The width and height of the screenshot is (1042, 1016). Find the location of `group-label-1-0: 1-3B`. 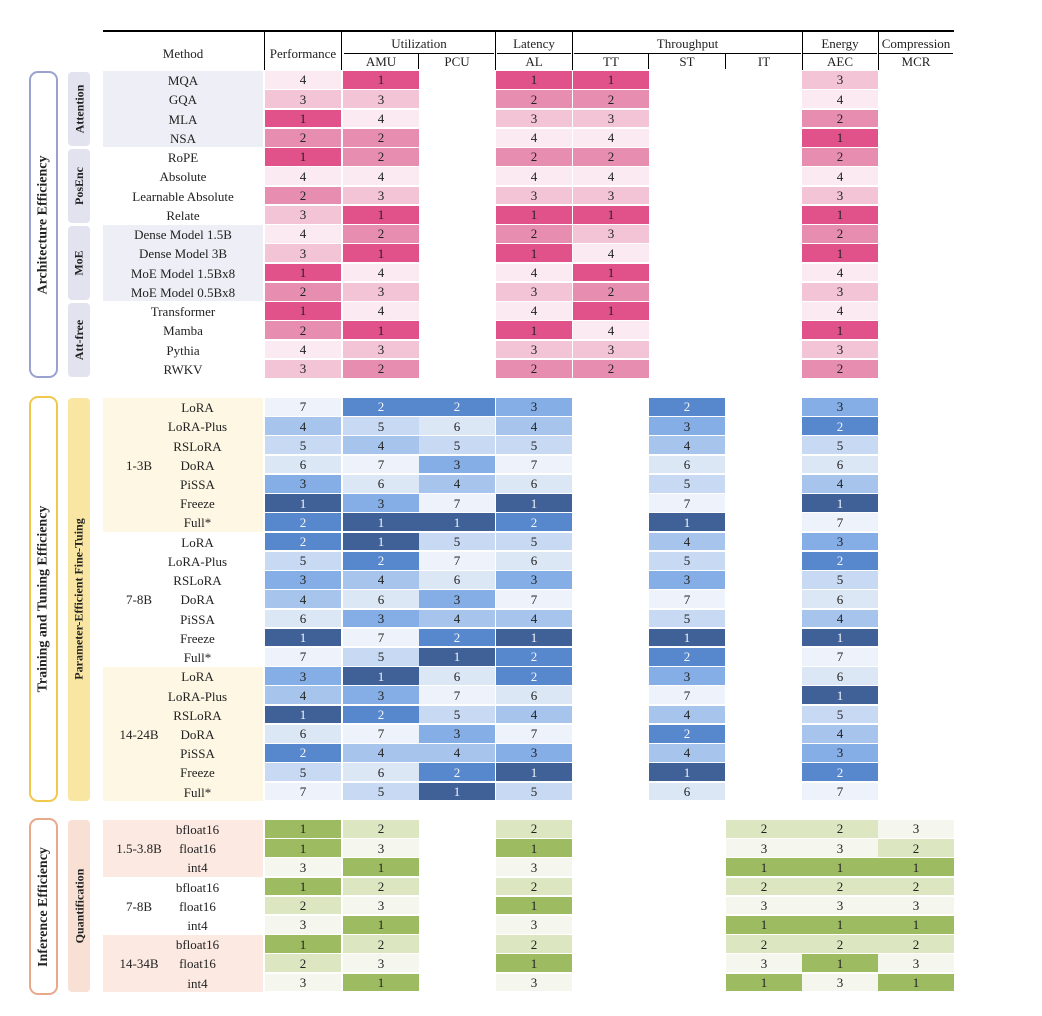

group-label-1-0: 1-3B is located at coordinates (139, 465).